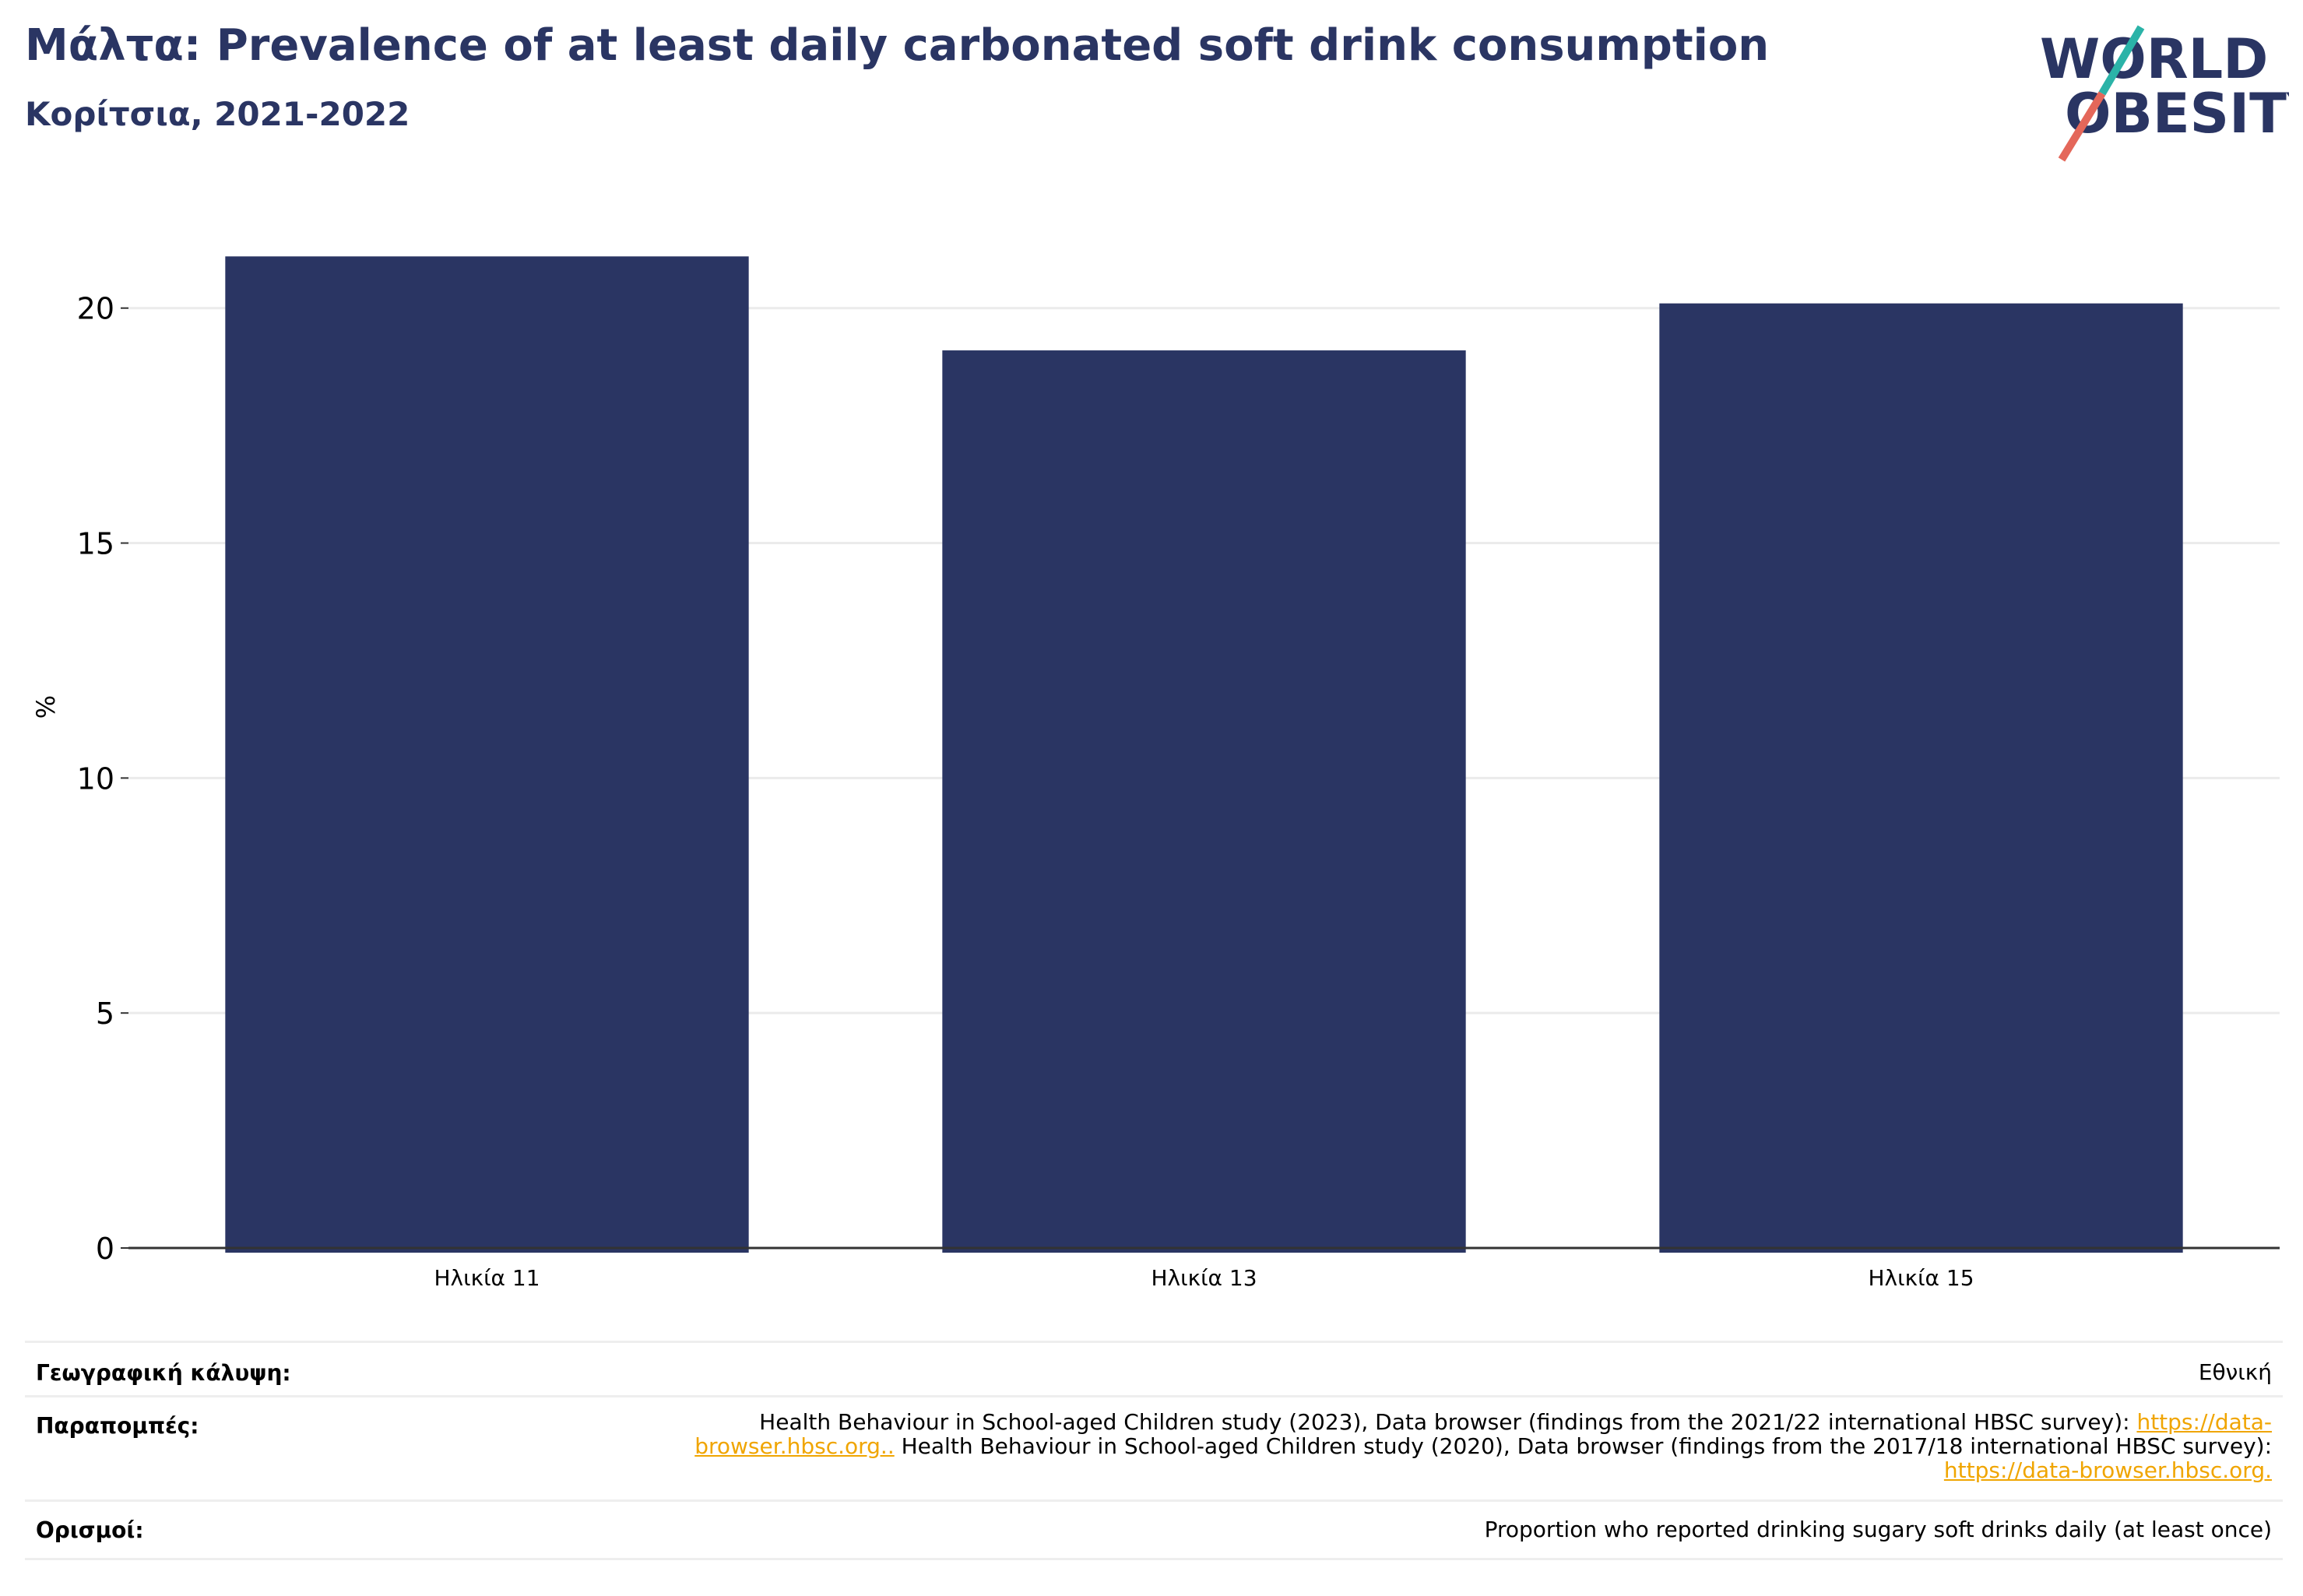 The width and height of the screenshot is (2303, 1596). What do you see at coordinates (487, 1278) in the screenshot?
I see `x-tick-label-1: Ηλικία 11` at bounding box center [487, 1278].